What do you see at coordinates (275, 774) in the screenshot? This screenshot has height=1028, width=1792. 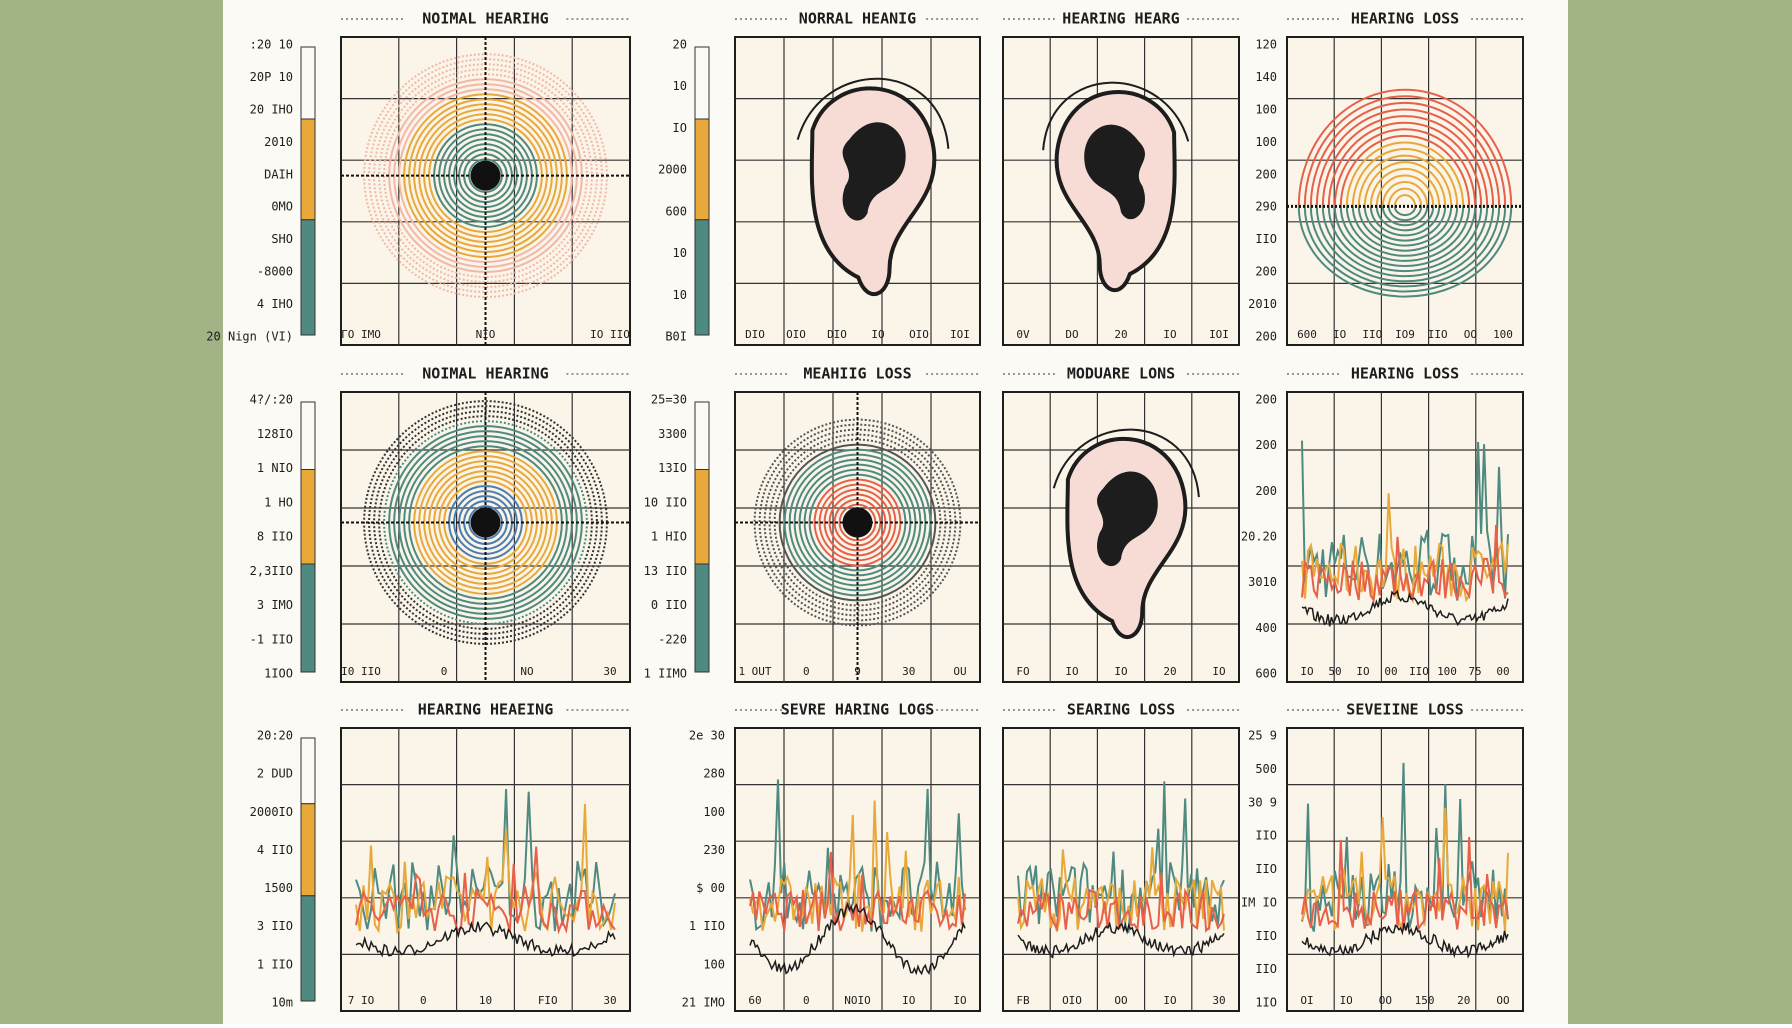 I see `axis-label: 2 DUD` at bounding box center [275, 774].